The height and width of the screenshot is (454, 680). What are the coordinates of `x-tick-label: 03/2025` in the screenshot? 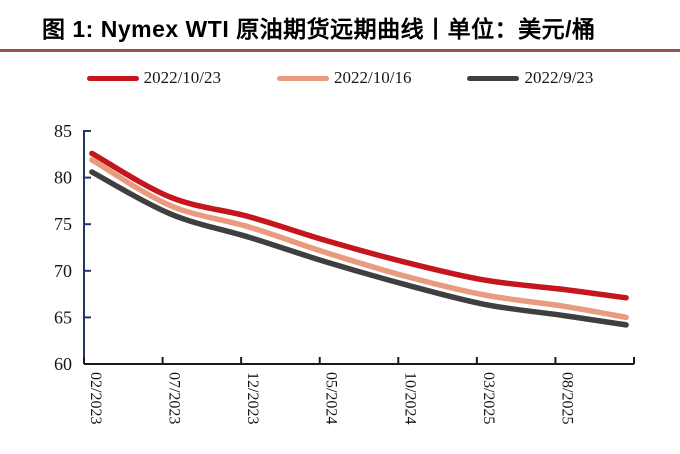 It's located at (488, 398).